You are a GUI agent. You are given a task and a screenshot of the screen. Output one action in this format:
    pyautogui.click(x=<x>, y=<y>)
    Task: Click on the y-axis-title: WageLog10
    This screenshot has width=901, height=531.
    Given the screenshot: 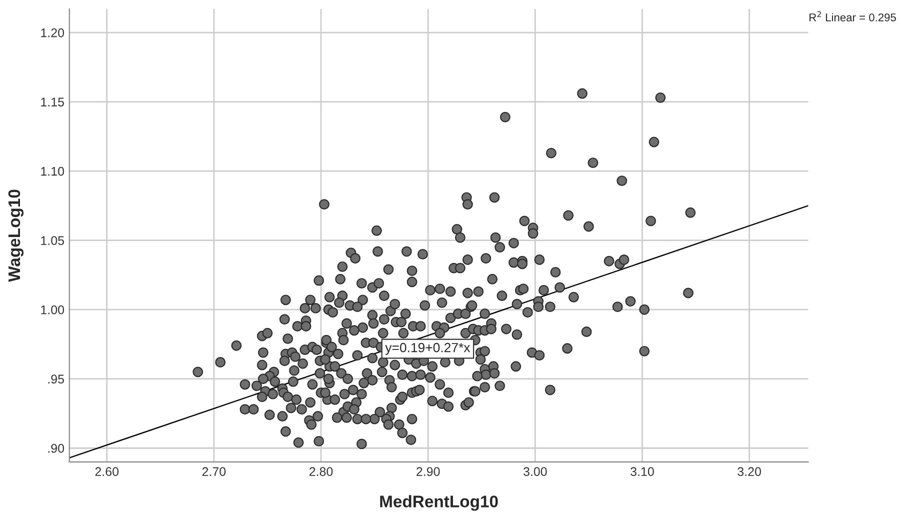 What is the action you would take?
    pyautogui.click(x=16, y=236)
    